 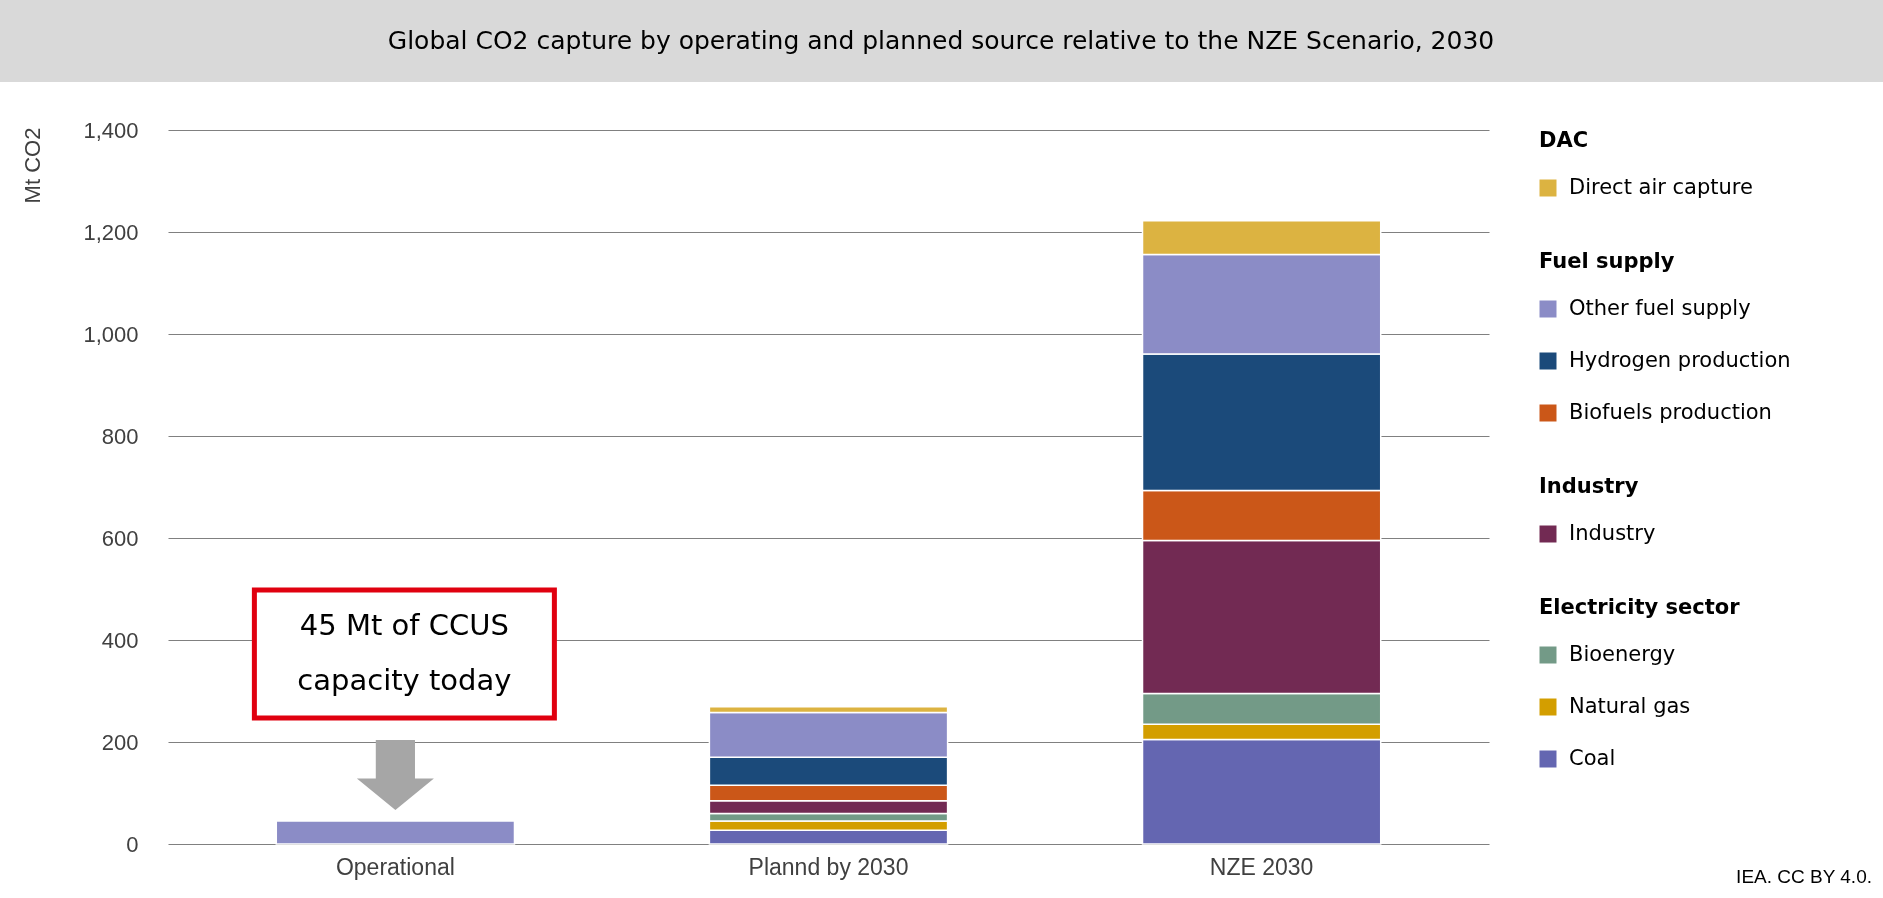 I want to click on legend-label: Other fuel supply, so click(x=1660, y=308).